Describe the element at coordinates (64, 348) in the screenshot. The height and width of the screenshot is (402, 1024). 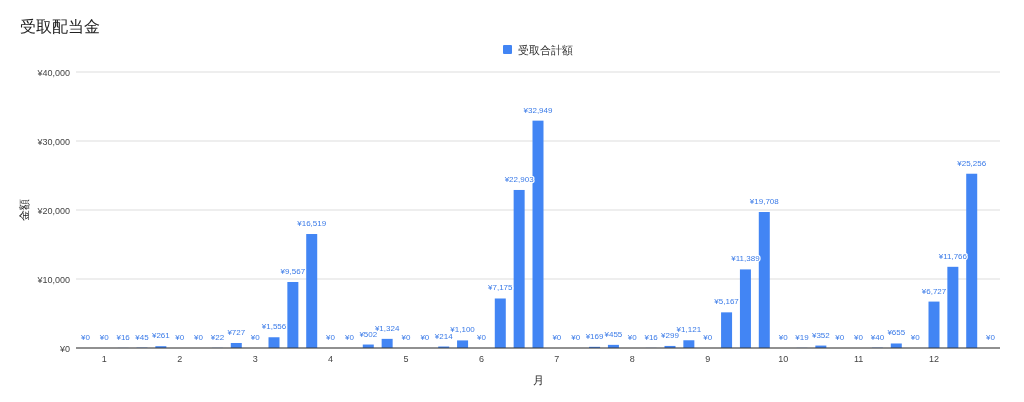
I see `y-tick-label: ¥0` at that location.